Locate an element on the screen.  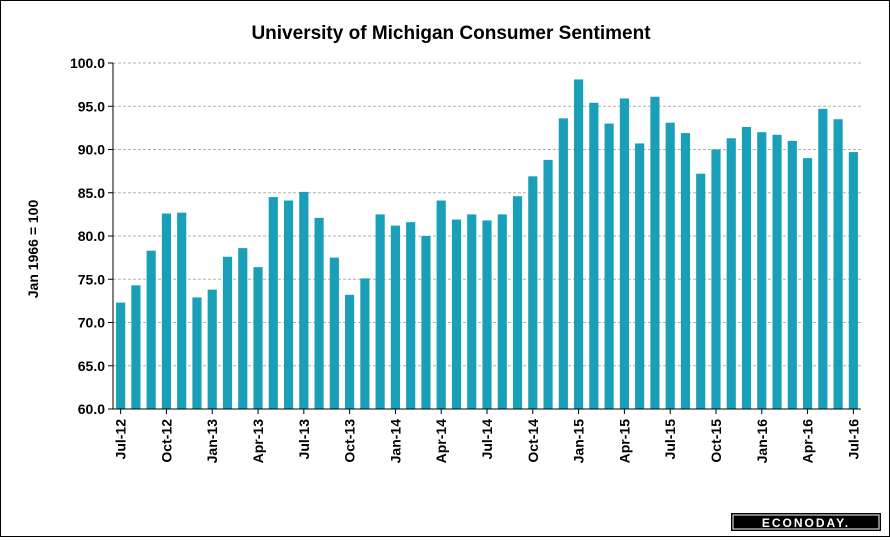
x-tick-label: Apr-15 is located at coordinates (624, 441).